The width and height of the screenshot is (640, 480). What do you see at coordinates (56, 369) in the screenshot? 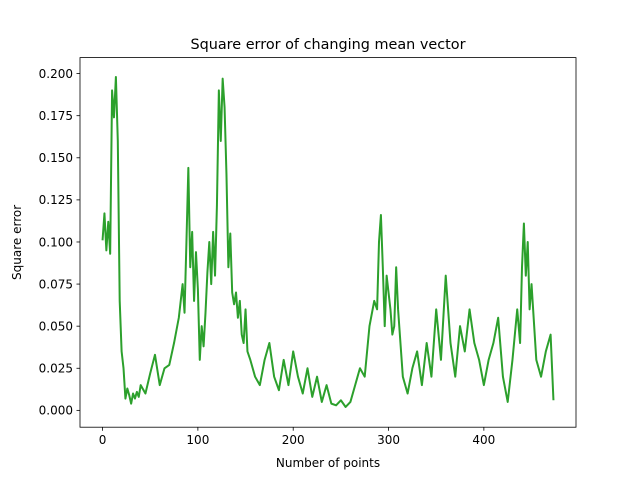
I see `y-tick-label: 0.025` at bounding box center [56, 369].